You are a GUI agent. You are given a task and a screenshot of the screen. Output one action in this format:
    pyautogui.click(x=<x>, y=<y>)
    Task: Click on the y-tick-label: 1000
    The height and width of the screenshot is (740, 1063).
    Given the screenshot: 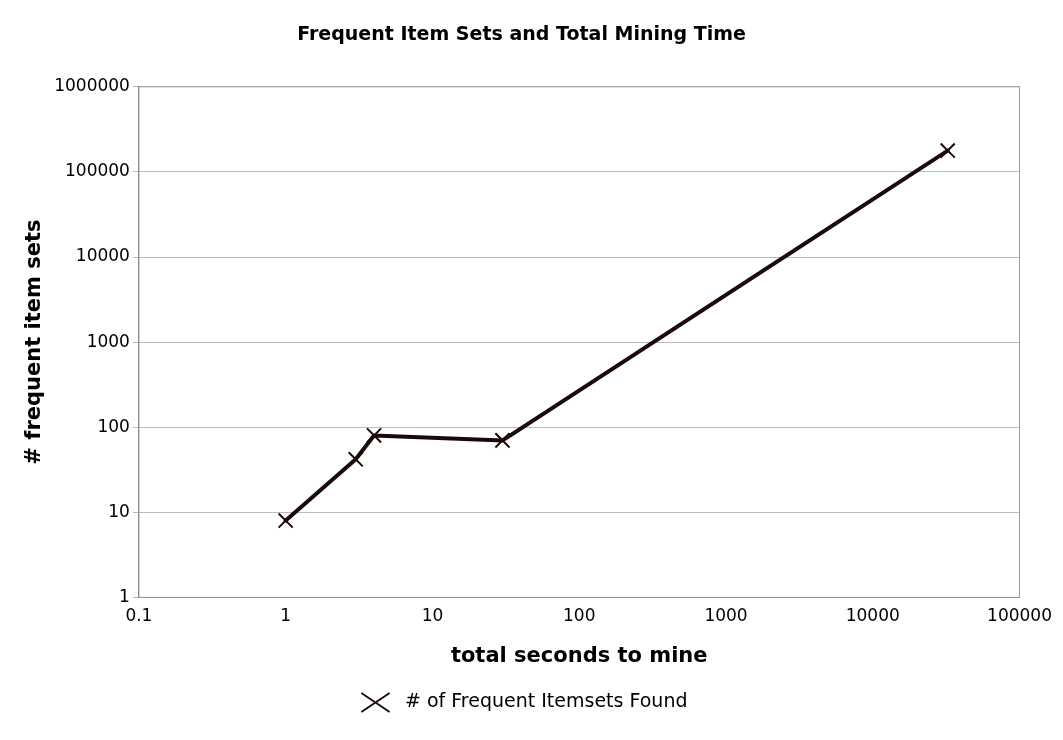 What is the action you would take?
    pyautogui.click(x=108, y=340)
    